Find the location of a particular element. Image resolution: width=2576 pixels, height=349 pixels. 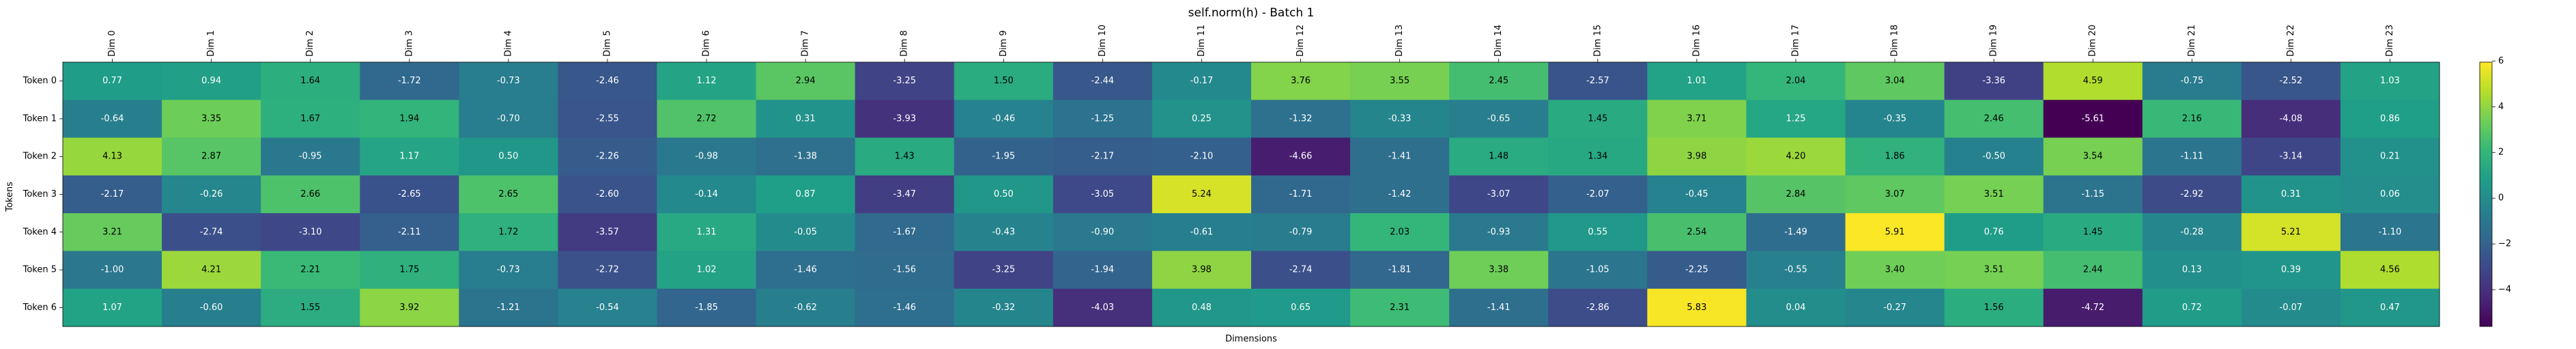

cell-value-label: -0.70 is located at coordinates (508, 118).